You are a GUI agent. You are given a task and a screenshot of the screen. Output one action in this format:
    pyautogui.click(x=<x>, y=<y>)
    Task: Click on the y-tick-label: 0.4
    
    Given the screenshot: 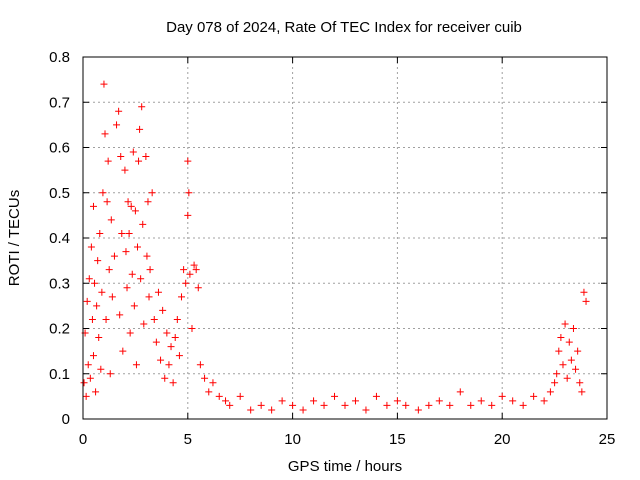 What is the action you would take?
    pyautogui.click(x=59, y=238)
    